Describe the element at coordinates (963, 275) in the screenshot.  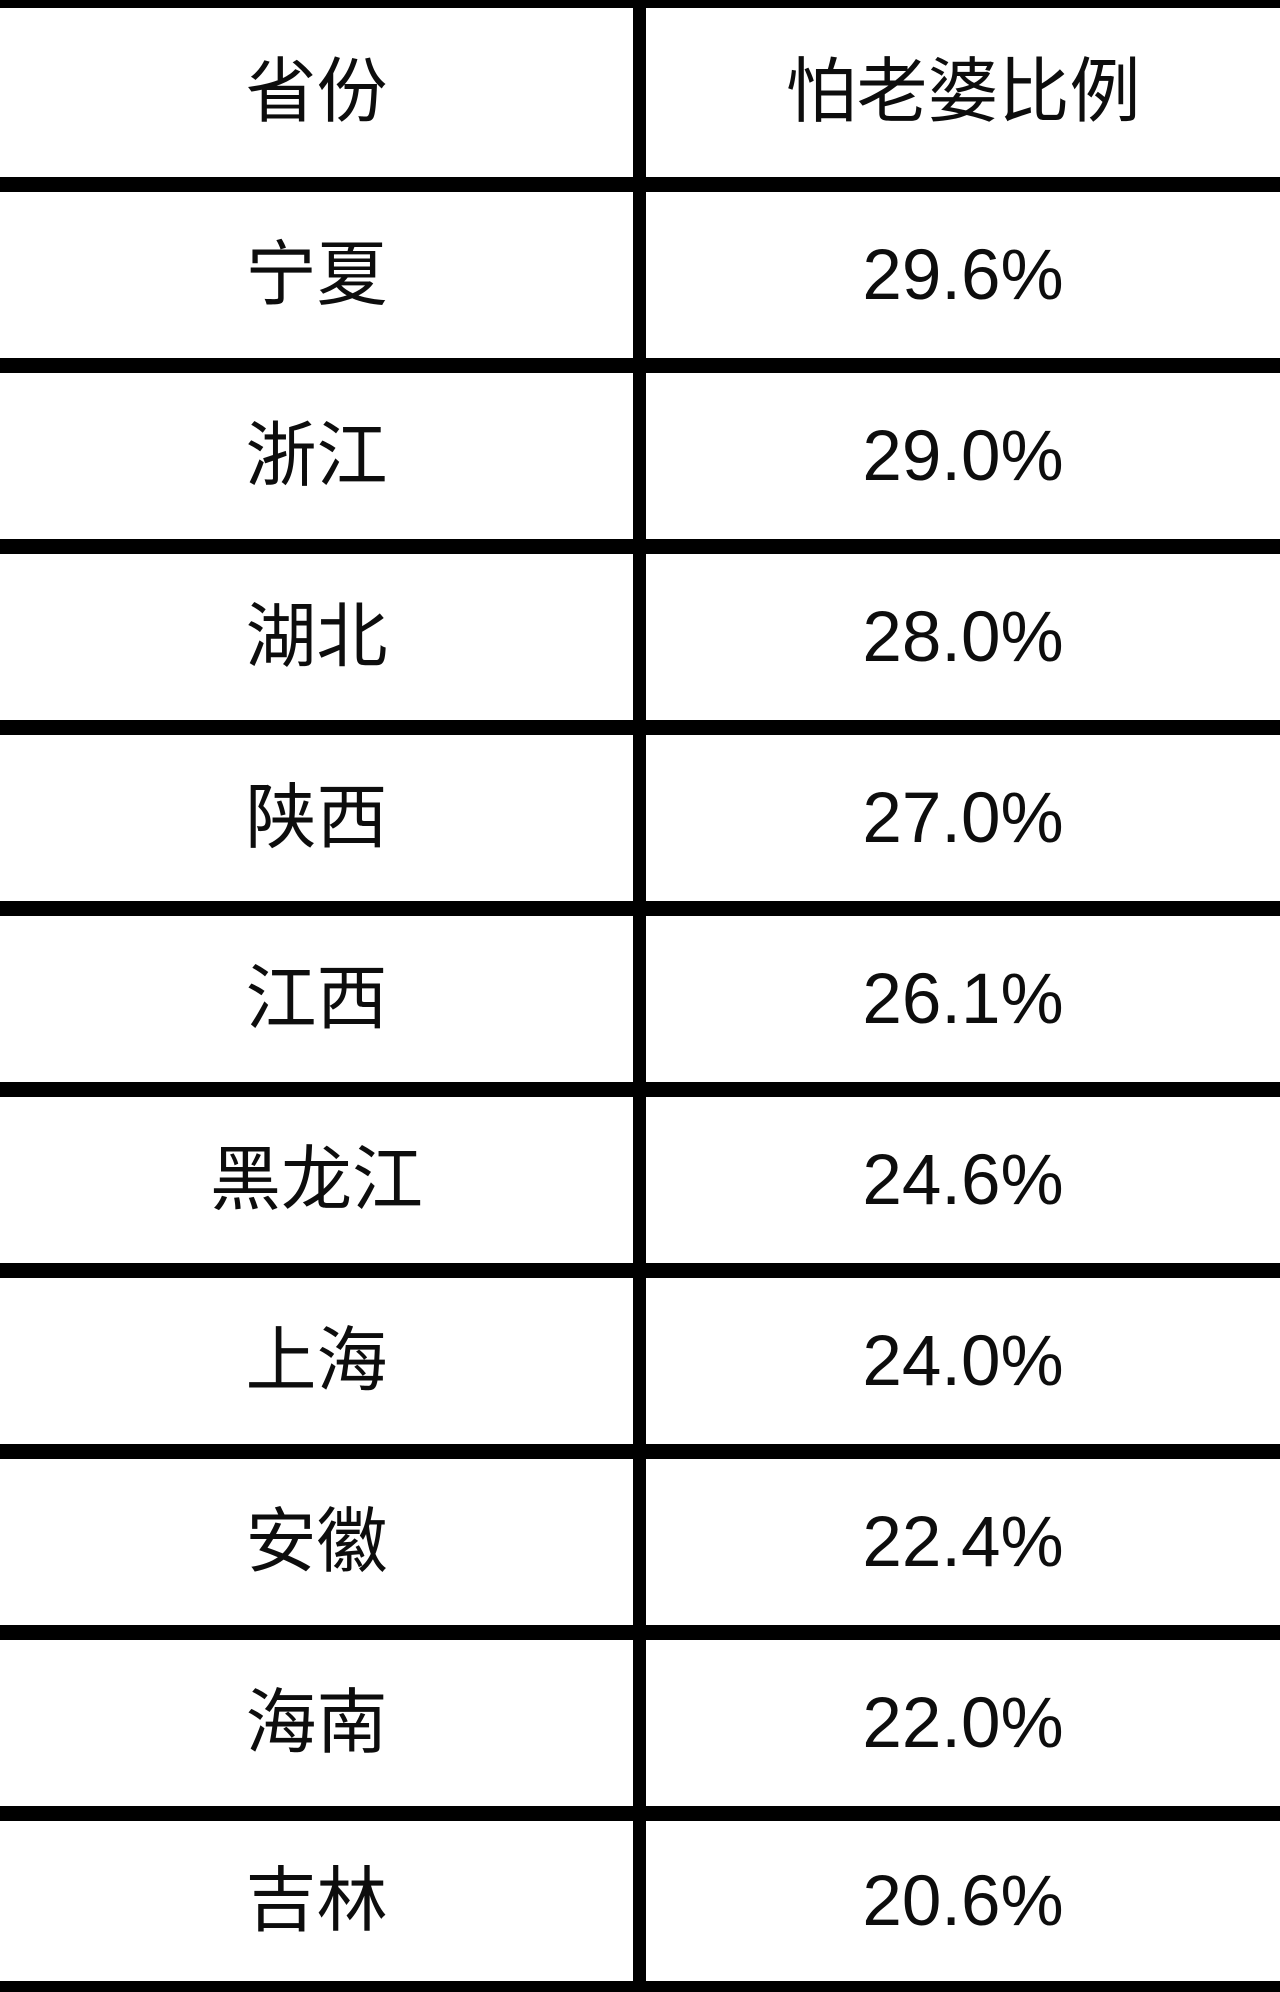
I see `ratio-cell: 29.6%` at that location.